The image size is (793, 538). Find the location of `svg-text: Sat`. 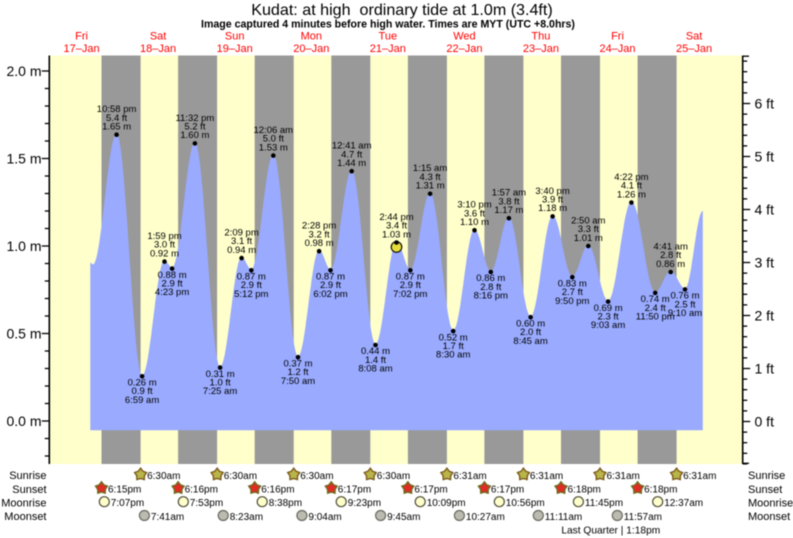

svg-text: Sat is located at coordinates (694, 37).